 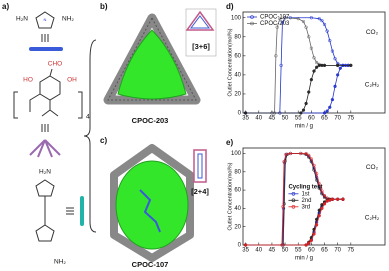 What do you see at coordinates (90, 136) in the screenshot?
I see `brace` at bounding box center [90, 136].